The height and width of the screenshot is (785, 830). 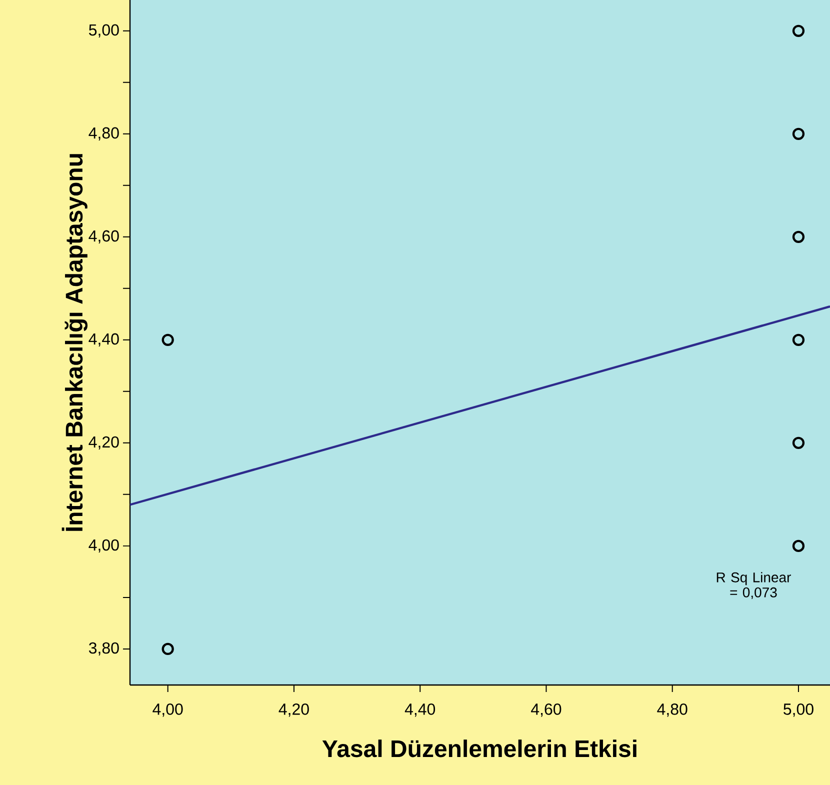 I want to click on y-tick-label: 4,80, so click(x=103, y=134).